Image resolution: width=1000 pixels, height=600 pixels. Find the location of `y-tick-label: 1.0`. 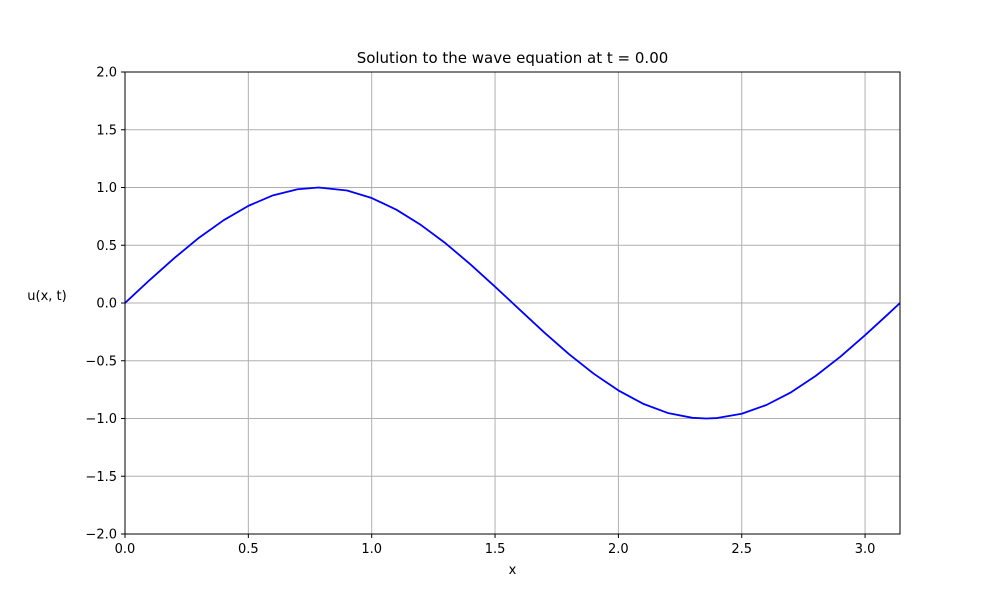

y-tick-label: 1.0 is located at coordinates (106, 188).